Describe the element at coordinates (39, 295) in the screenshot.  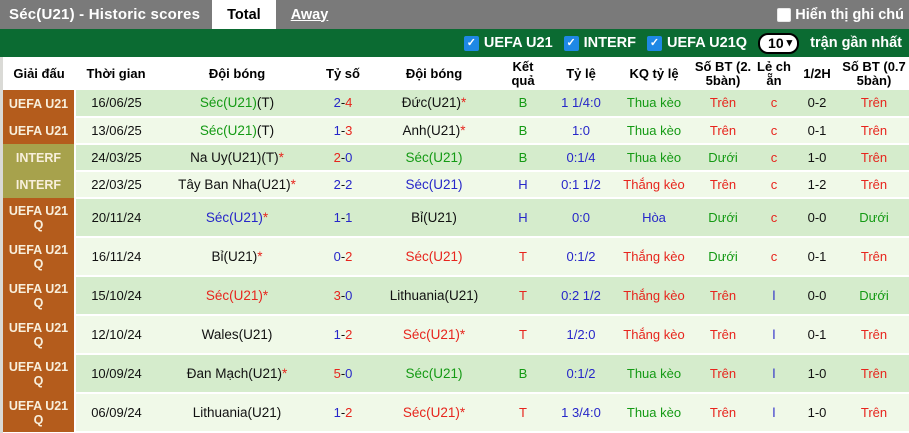
I see `league-cell: UEFA U21 Q` at that location.